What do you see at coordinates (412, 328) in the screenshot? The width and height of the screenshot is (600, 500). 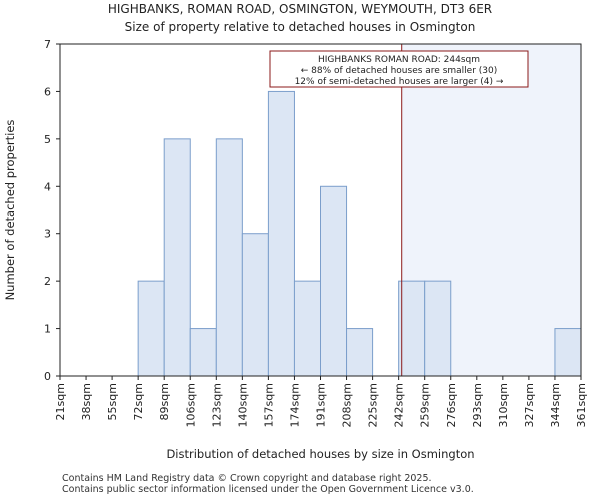 I see `bar-242sqm` at bounding box center [412, 328].